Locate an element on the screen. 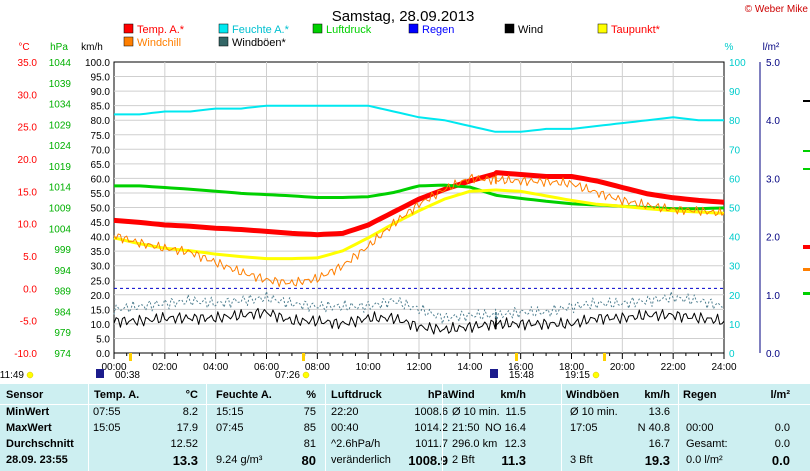  panel-cell: veränderlich is located at coordinates (361, 460).